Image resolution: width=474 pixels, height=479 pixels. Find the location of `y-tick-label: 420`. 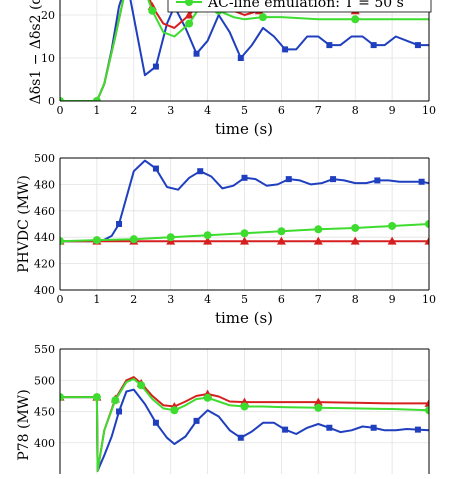

y-tick-label: 420 is located at coordinates (44, 264).